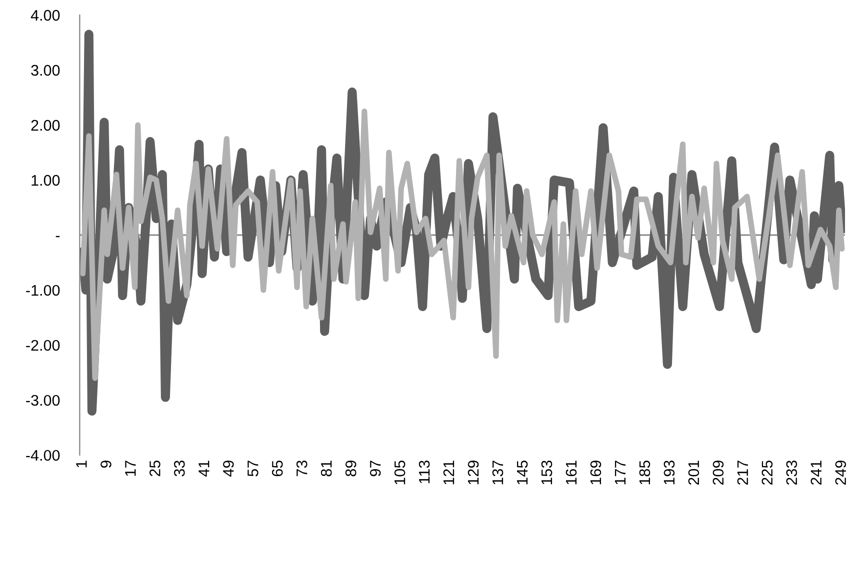  I want to click on y-tick-label: -3.00, so click(43, 400).